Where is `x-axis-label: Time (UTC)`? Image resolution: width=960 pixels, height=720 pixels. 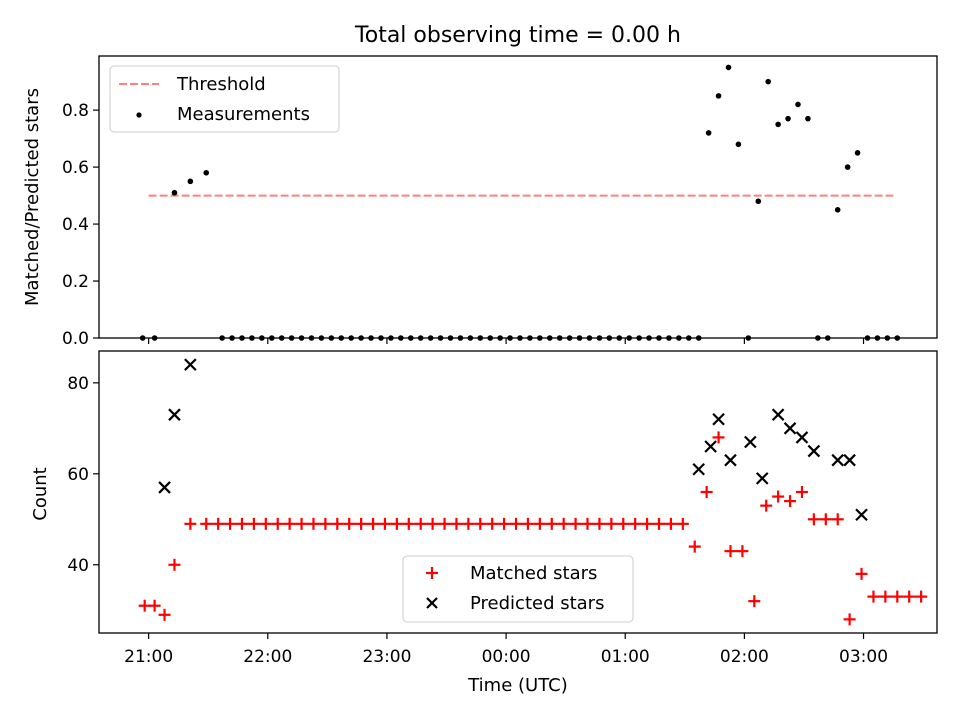
x-axis-label: Time (UTC) is located at coordinates (517, 685).